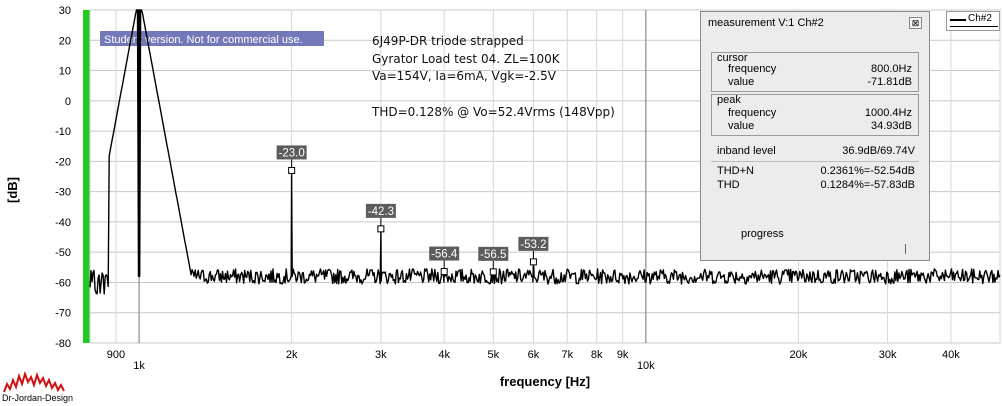 The image size is (1002, 406). I want to click on annotation-line-1: 6J49P-DR triode strapped, so click(448, 41).